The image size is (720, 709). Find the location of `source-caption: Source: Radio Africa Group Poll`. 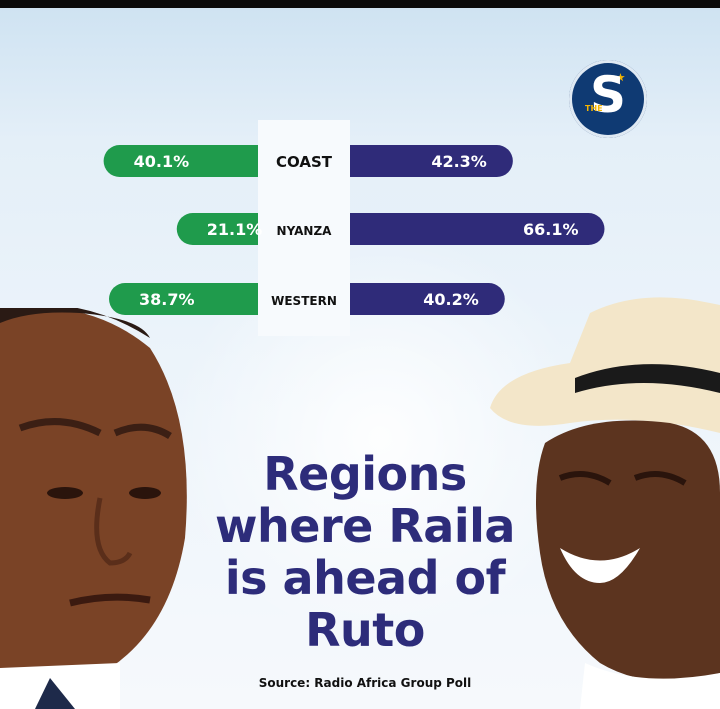

source-caption: Source: Radio Africa Group Poll is located at coordinates (365, 683).